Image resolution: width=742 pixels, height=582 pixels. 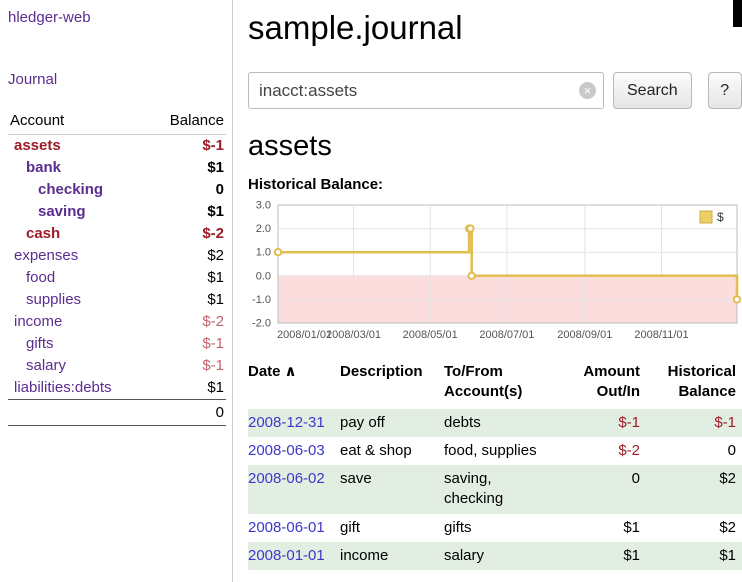 What do you see at coordinates (286, 450) in the screenshot?
I see `transaction-date-link: 2008-06-03` at bounding box center [286, 450].